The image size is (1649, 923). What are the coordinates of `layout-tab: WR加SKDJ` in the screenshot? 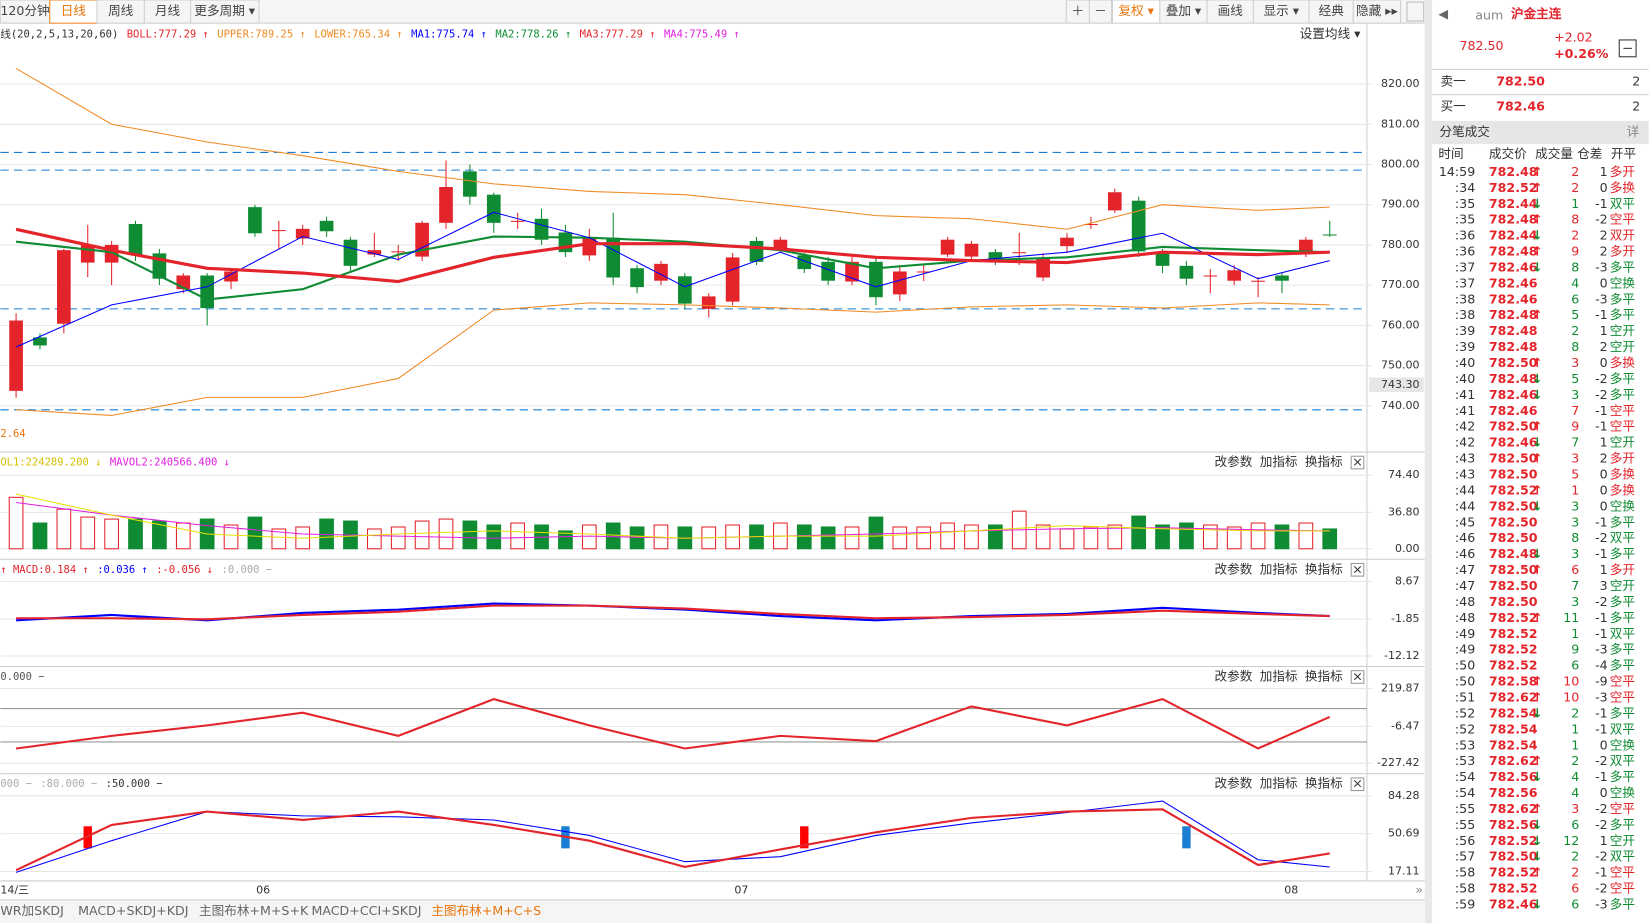 It's located at (32, 910).